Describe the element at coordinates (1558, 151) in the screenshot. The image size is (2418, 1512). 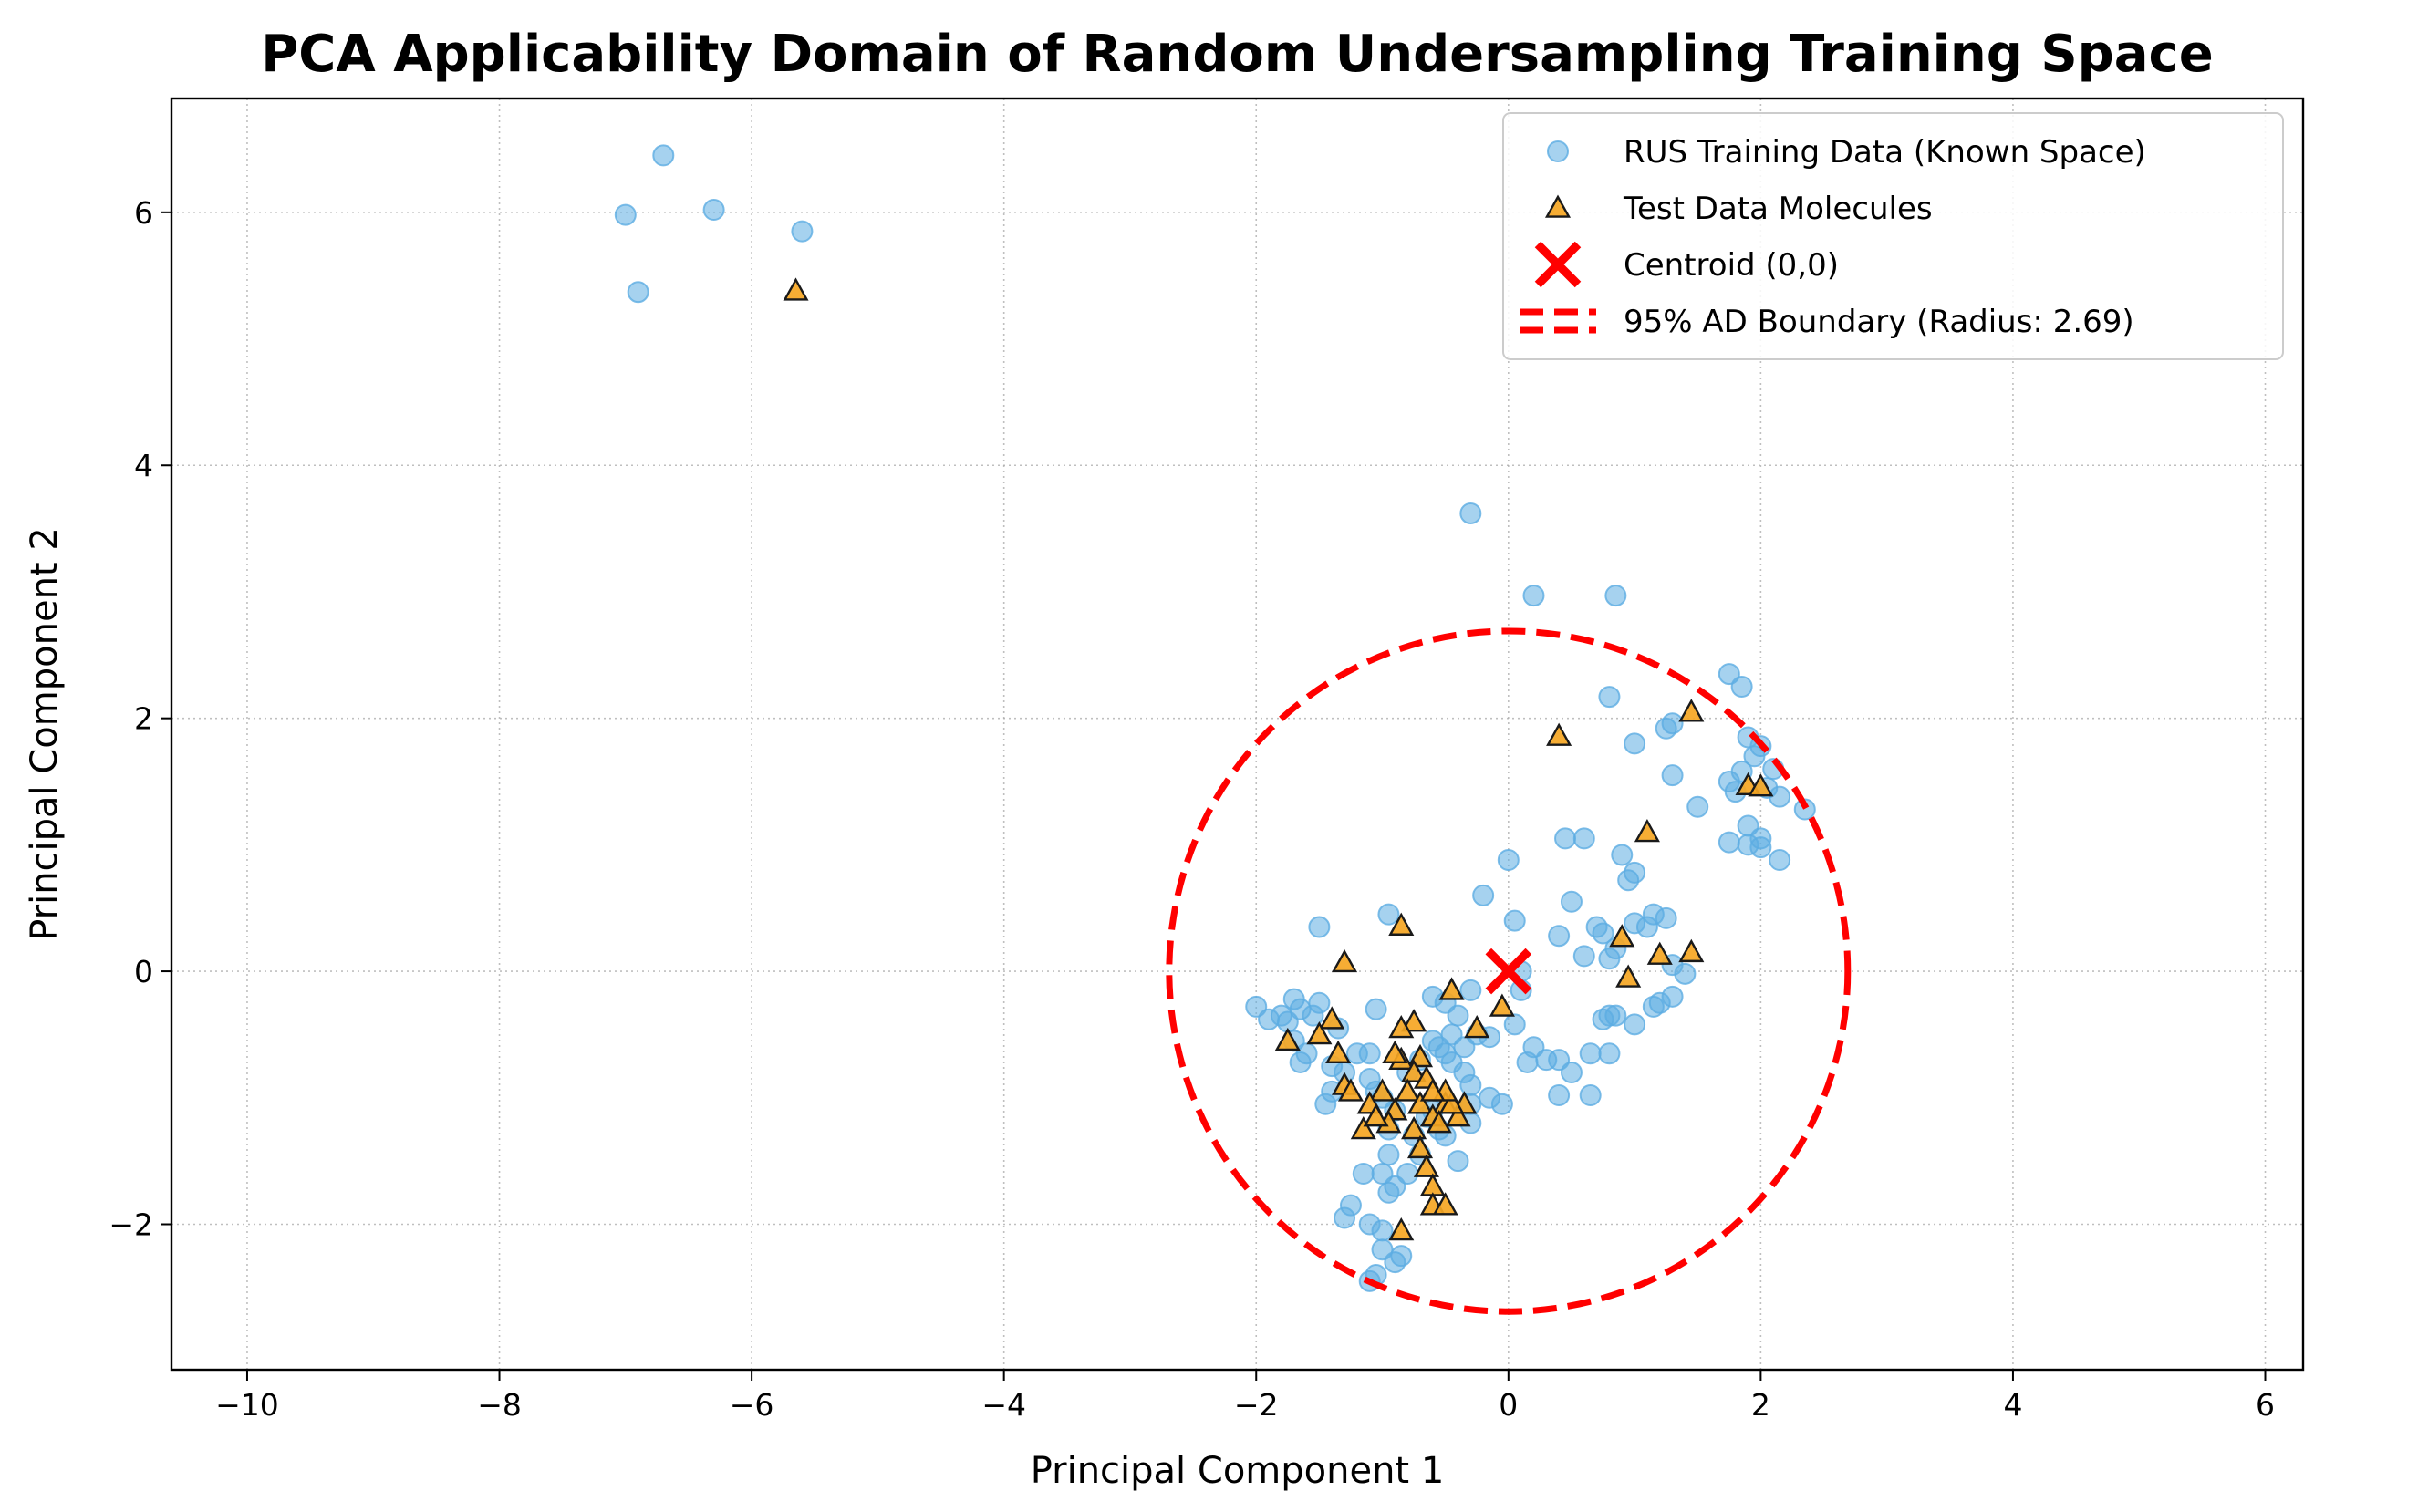
I see `legend-training-swatch` at that location.